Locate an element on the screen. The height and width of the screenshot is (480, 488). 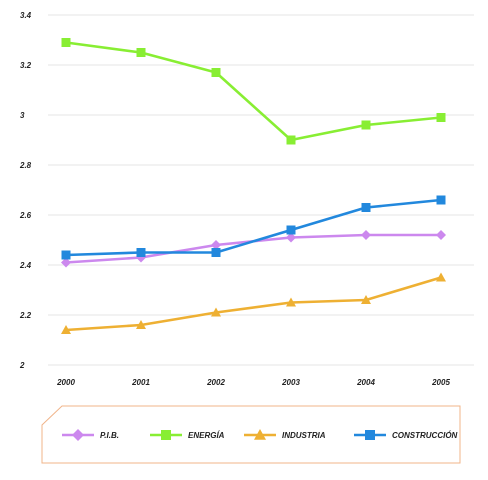
y-tick-label: 2 is located at coordinates (22, 365).